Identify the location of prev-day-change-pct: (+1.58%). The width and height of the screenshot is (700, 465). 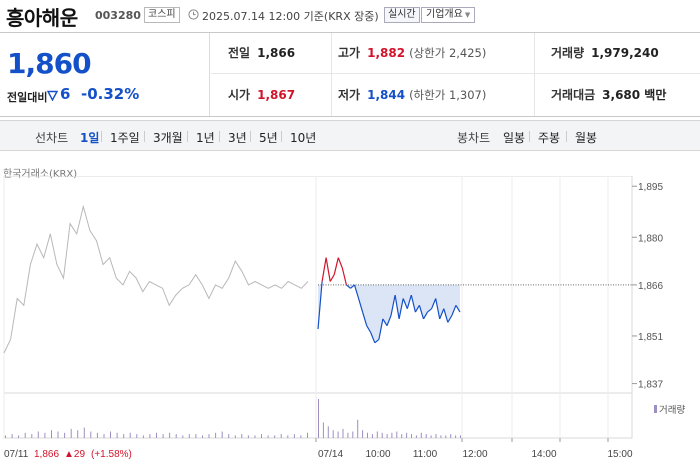
(111, 454).